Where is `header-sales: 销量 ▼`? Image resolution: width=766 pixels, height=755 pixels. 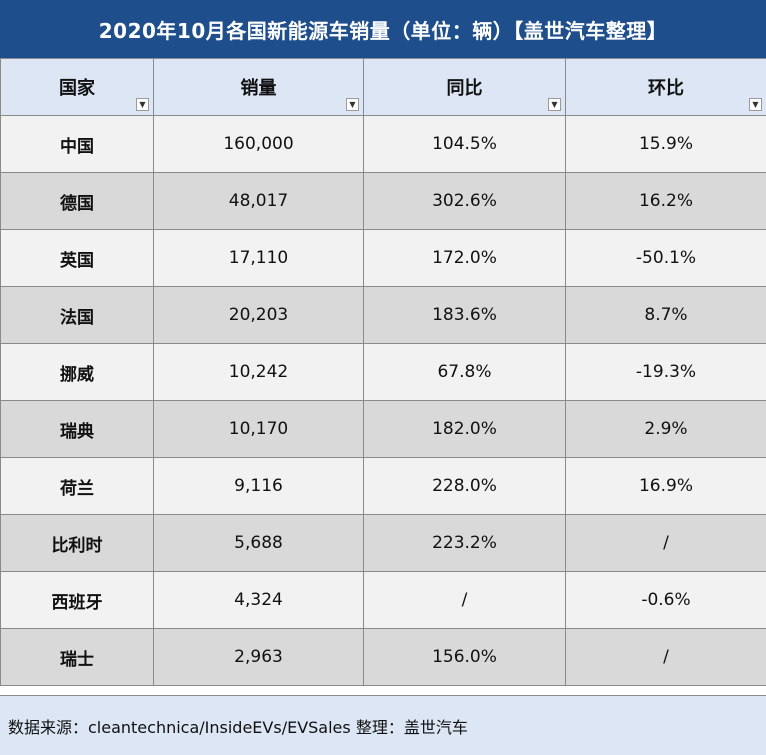
header-sales: 销量 ▼ is located at coordinates (258, 87).